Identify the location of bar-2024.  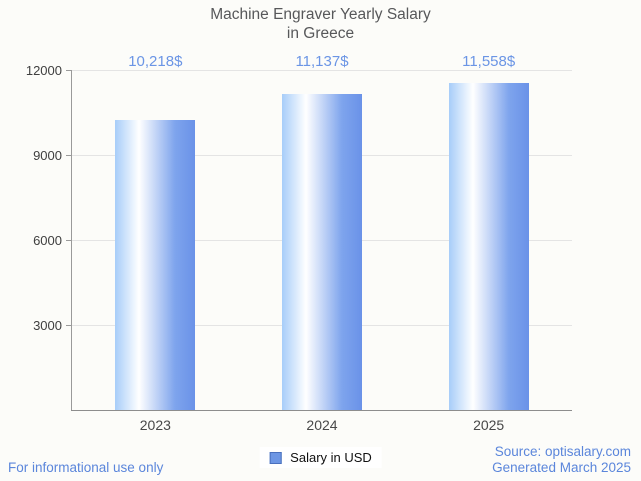
(322, 252).